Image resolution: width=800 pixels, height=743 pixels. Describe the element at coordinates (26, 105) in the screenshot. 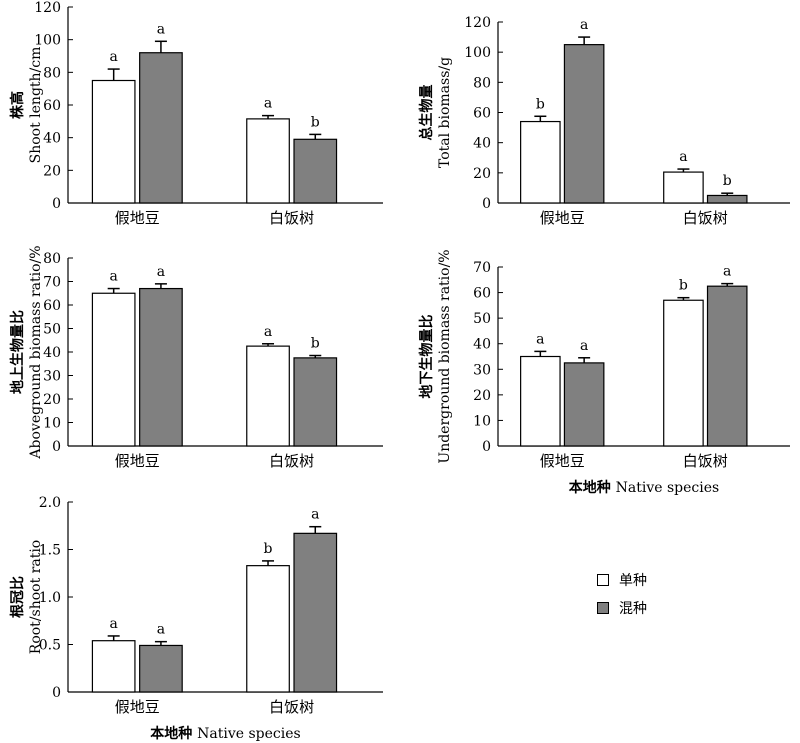

I see `y-axis-label: 株高 Shoot length/cm` at that location.